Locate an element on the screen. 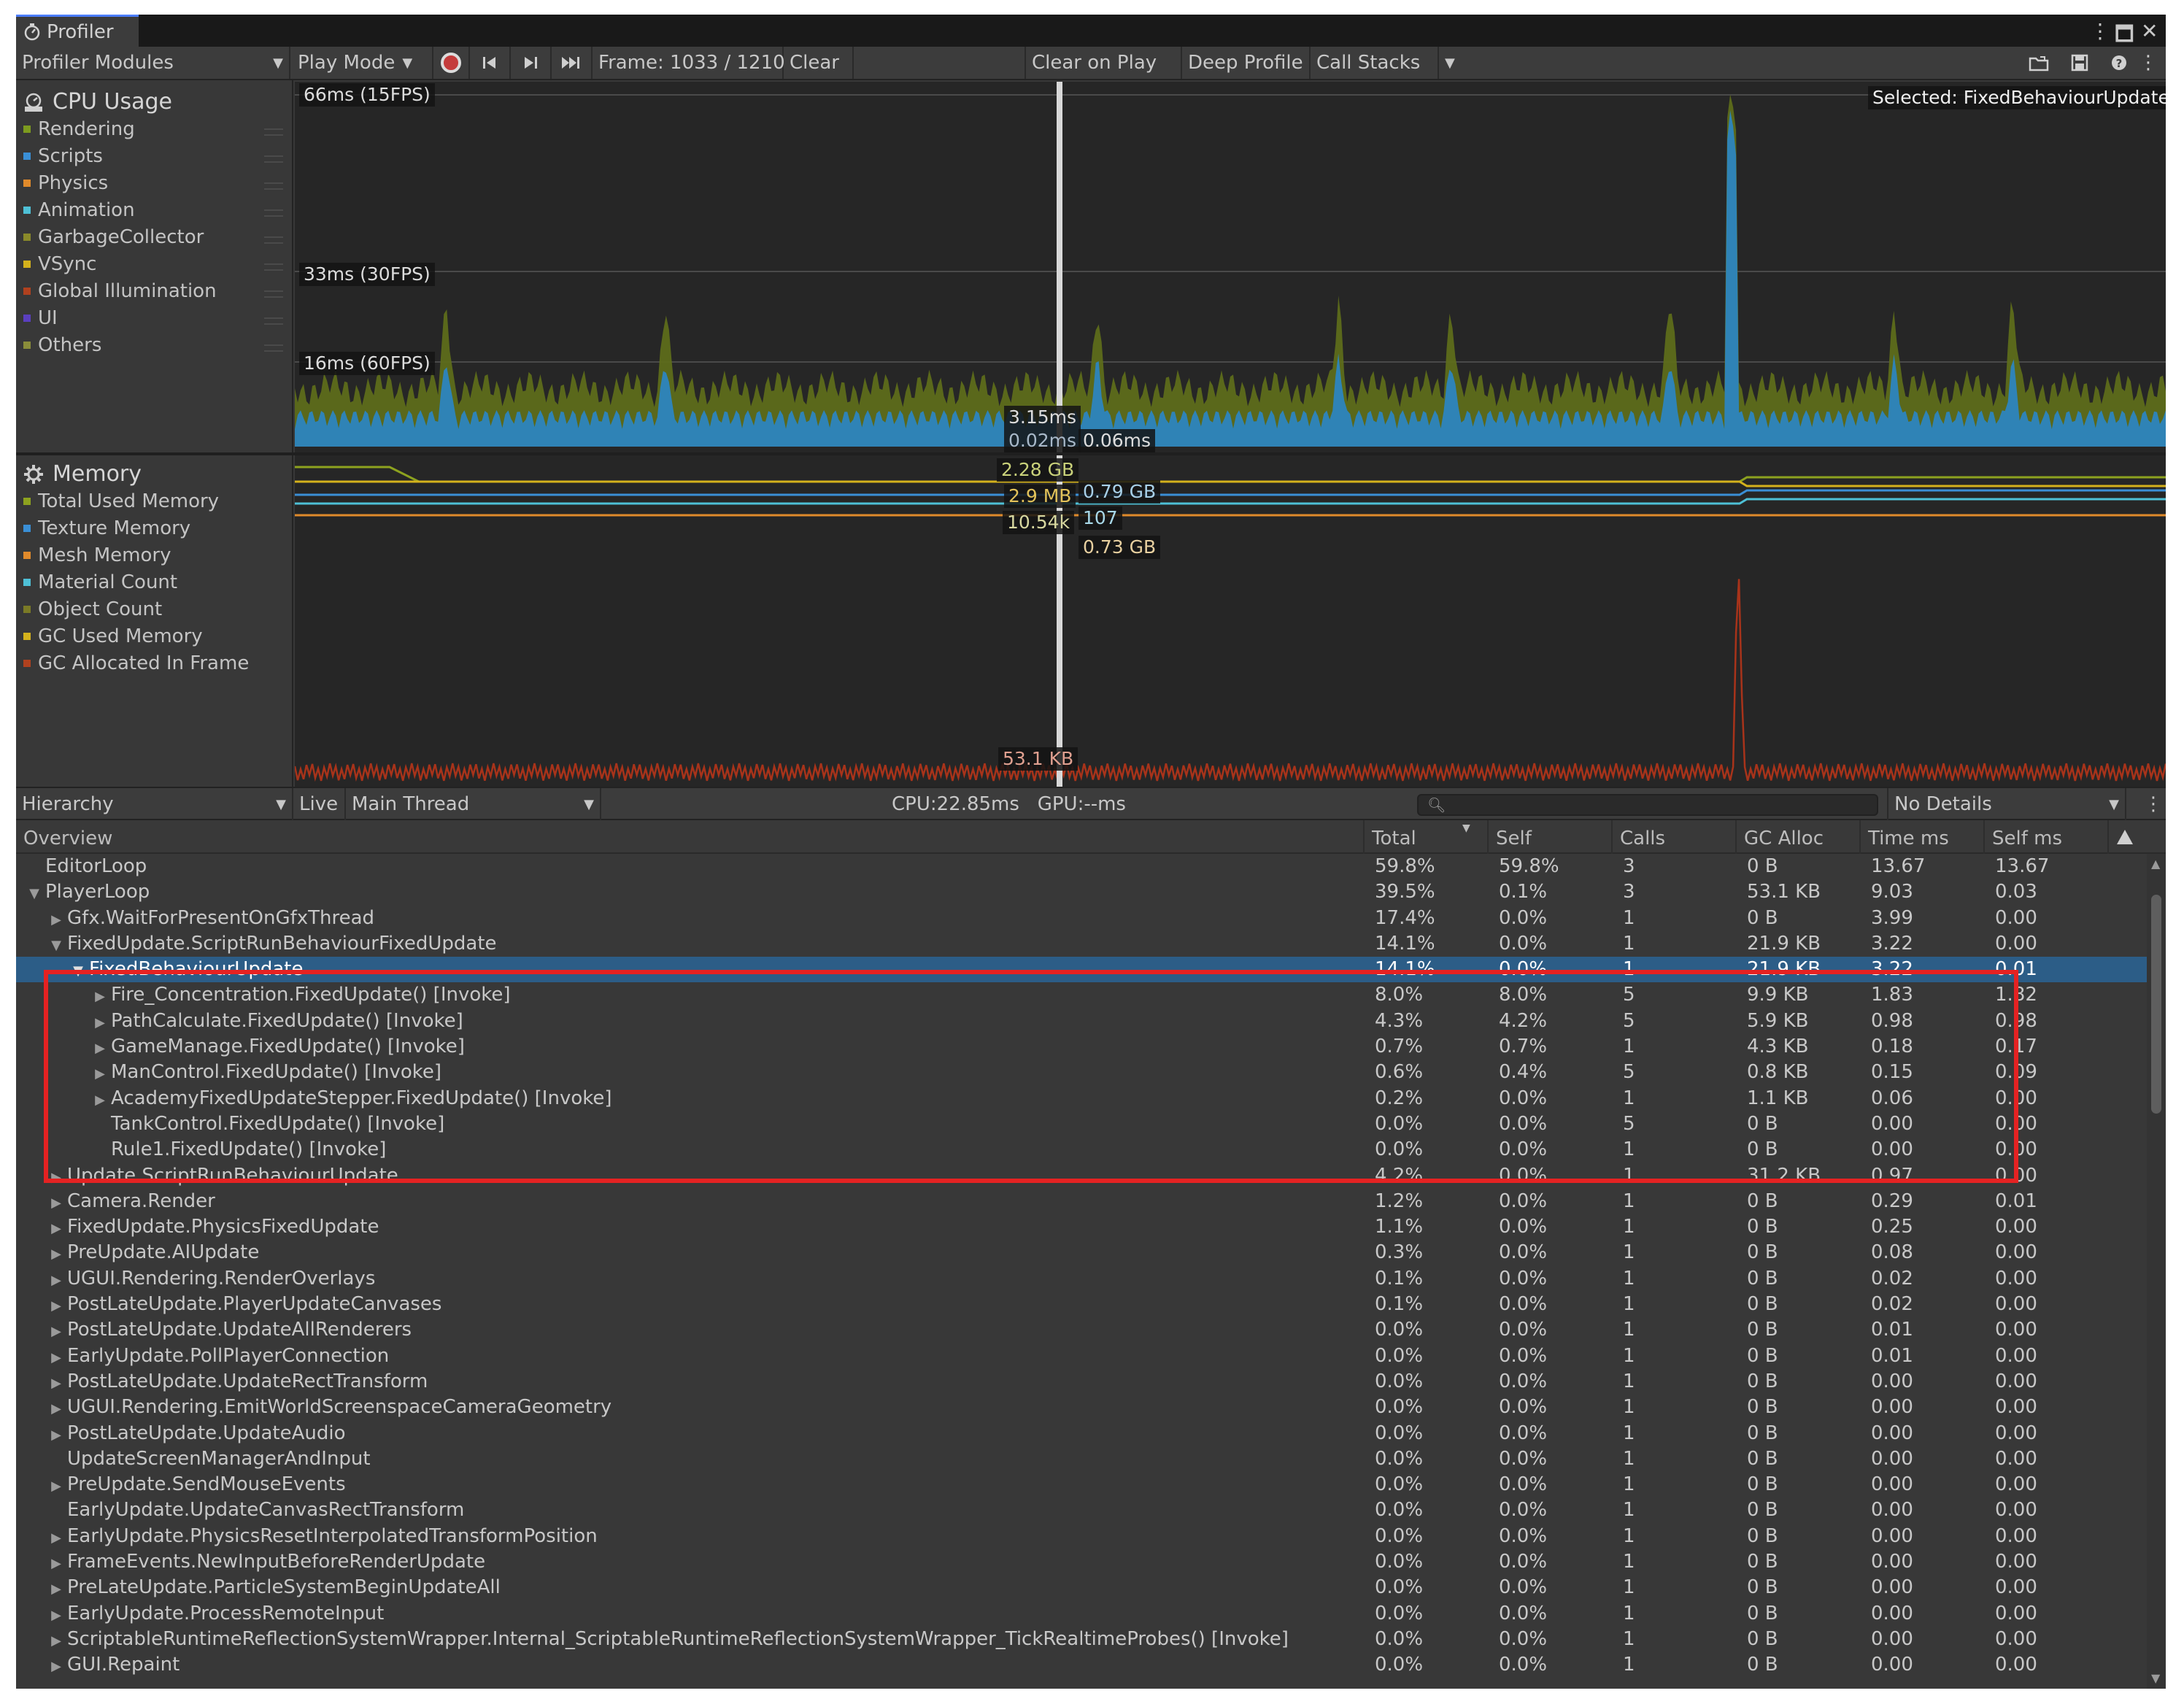 This screenshot has height=1704, width=2184. column-gc-alloc: GC Alloc is located at coordinates (1797, 837).